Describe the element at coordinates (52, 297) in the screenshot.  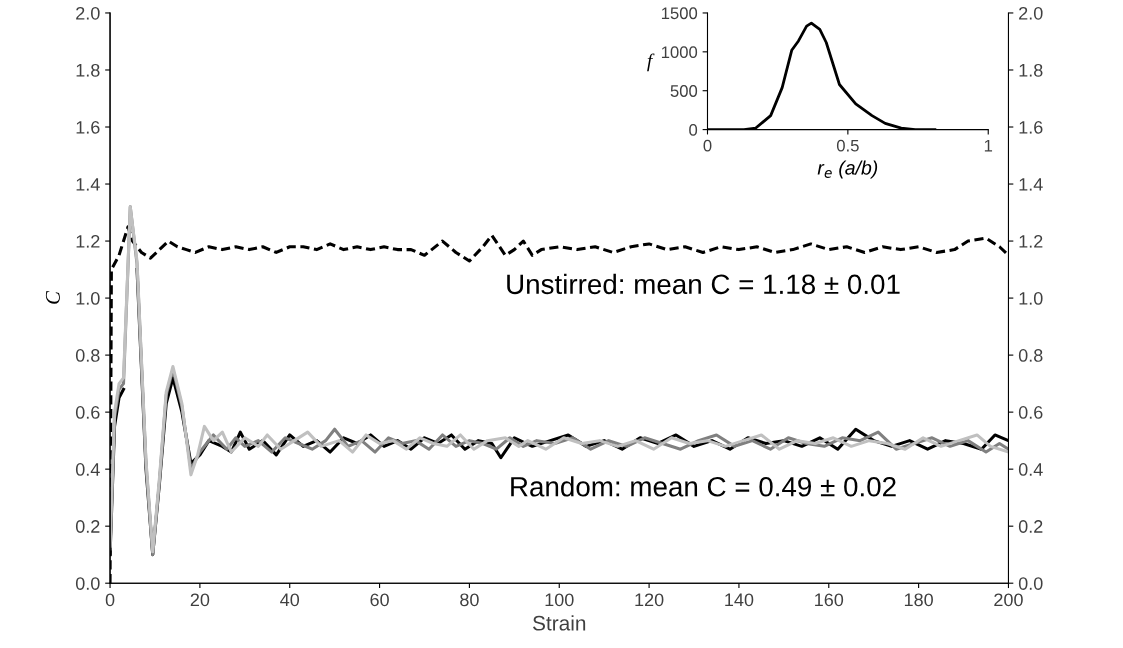
I see `y-axis-title: C` at that location.